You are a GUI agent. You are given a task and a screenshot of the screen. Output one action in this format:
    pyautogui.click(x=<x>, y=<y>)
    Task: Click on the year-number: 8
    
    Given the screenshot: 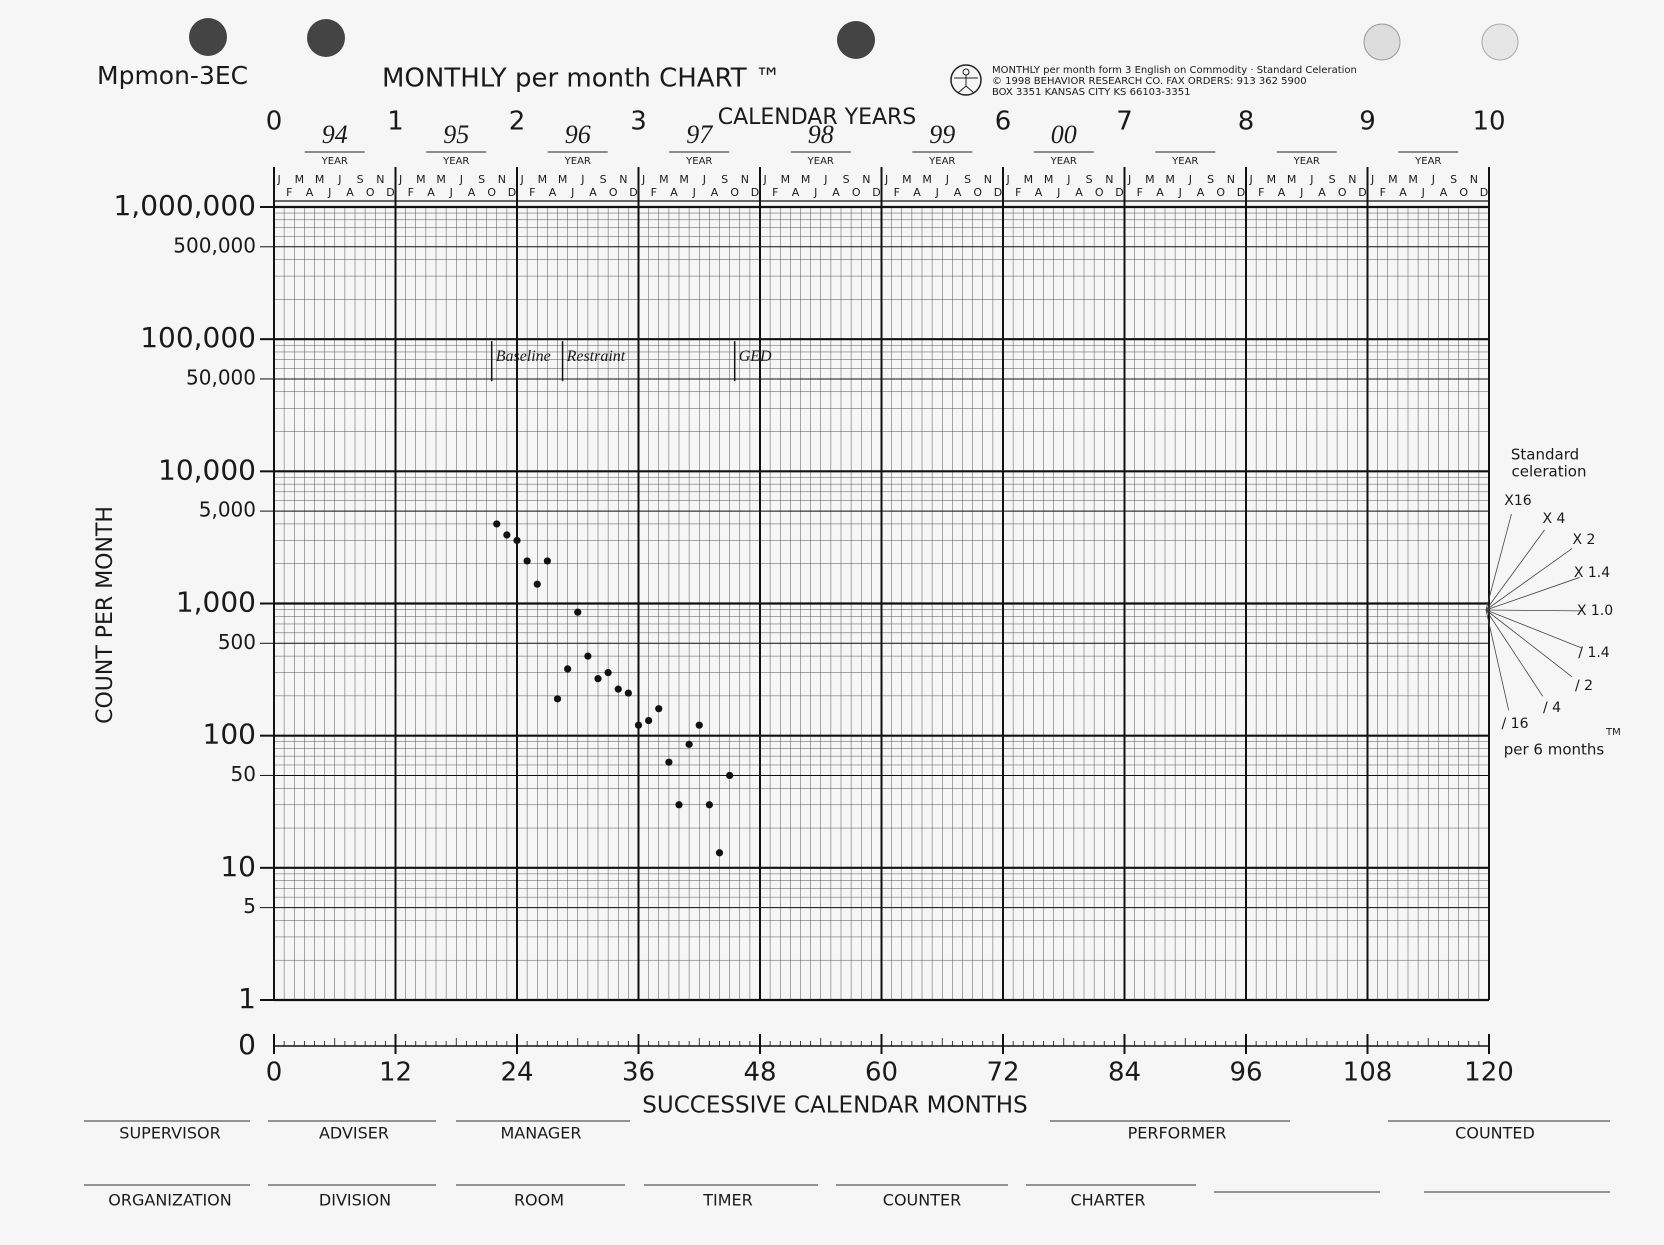 What is the action you would take?
    pyautogui.click(x=1246, y=122)
    